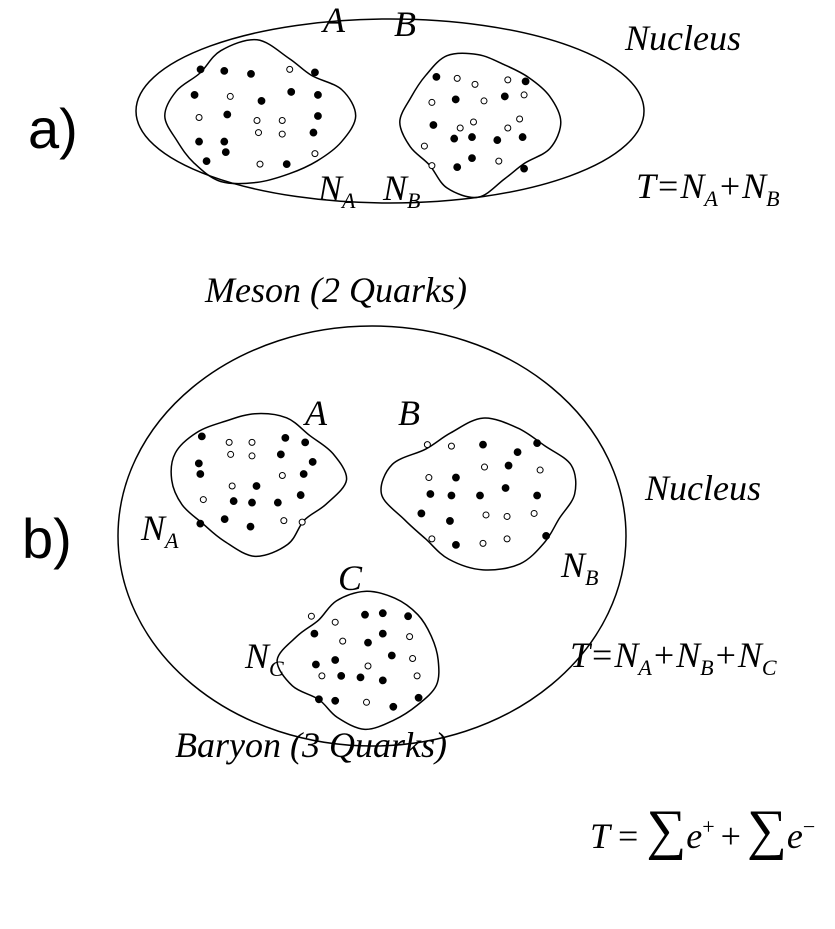 Image resolution: width=835 pixels, height=929 pixels. What do you see at coordinates (335, 290) in the screenshot?
I see `caption: Meson (2 Quarks)` at bounding box center [335, 290].